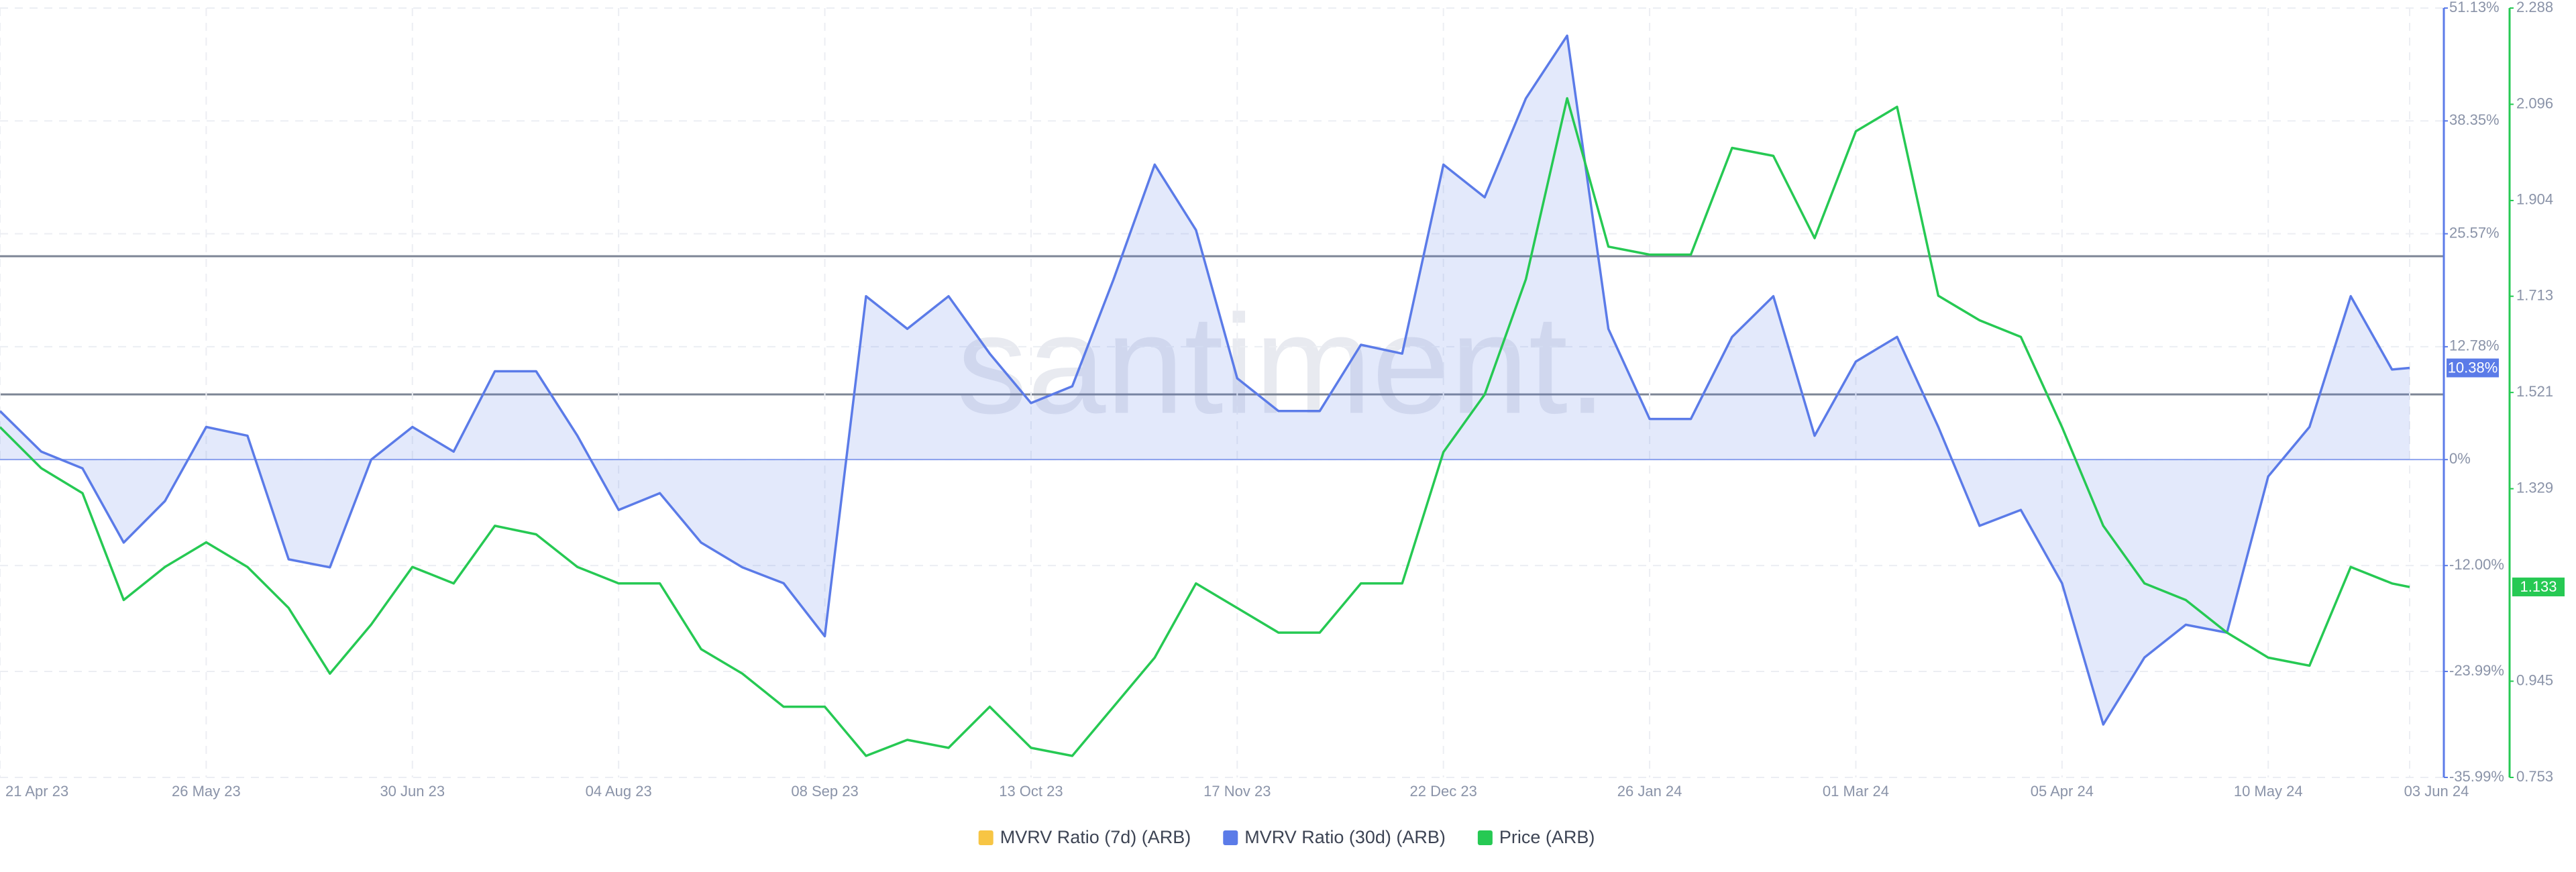 The image size is (2576, 872). I want to click on y2-tick-label: 1.713, so click(2534, 295).